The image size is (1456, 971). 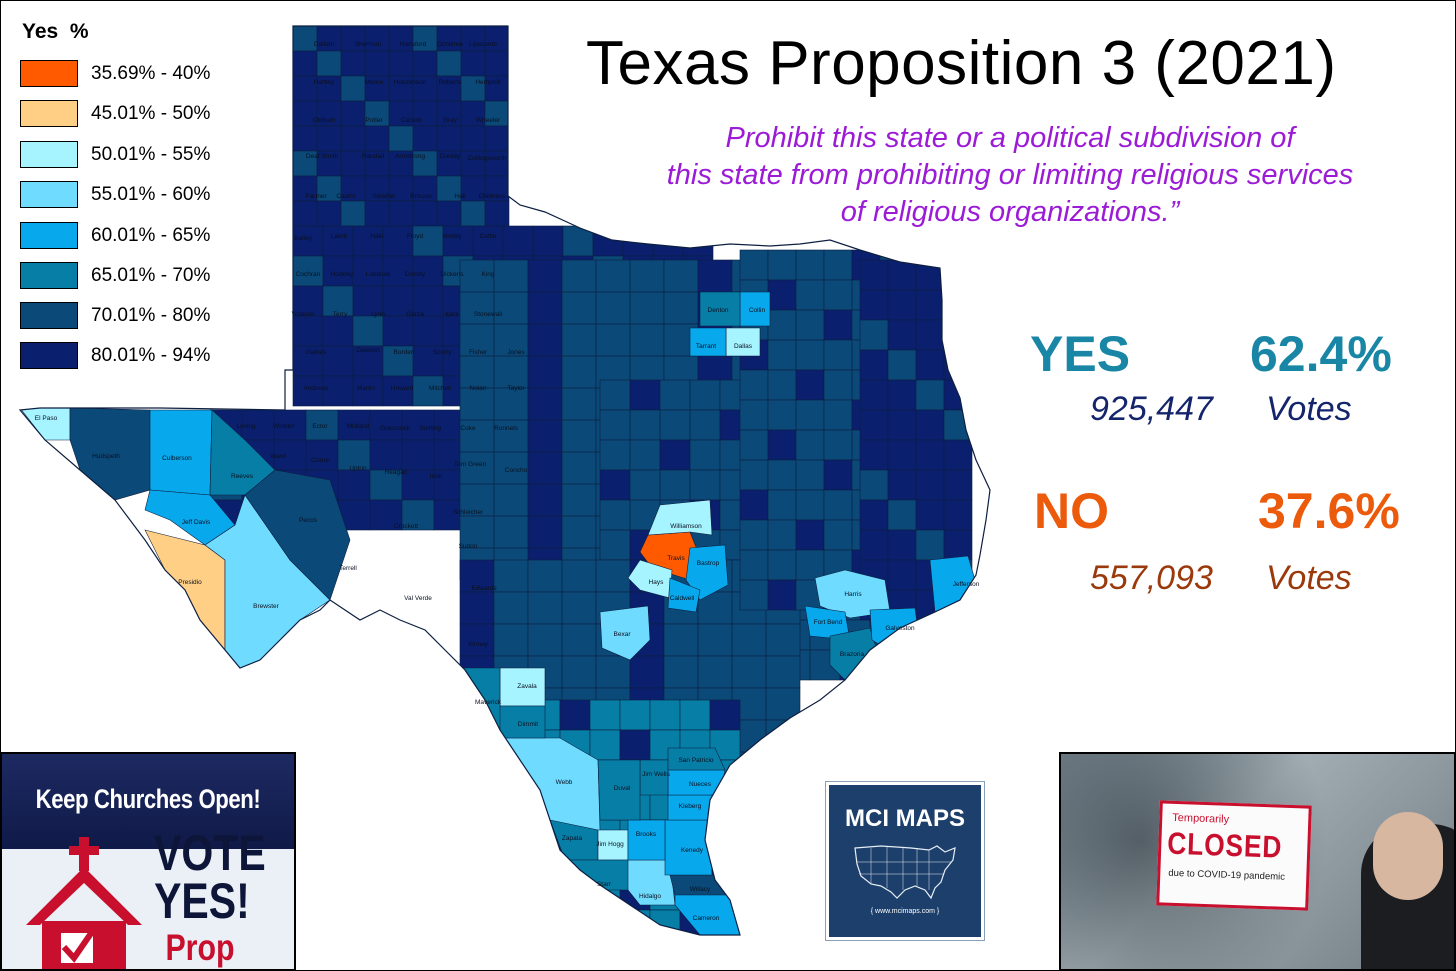 I want to click on no-votes-word: Votes, so click(x=1309, y=578).